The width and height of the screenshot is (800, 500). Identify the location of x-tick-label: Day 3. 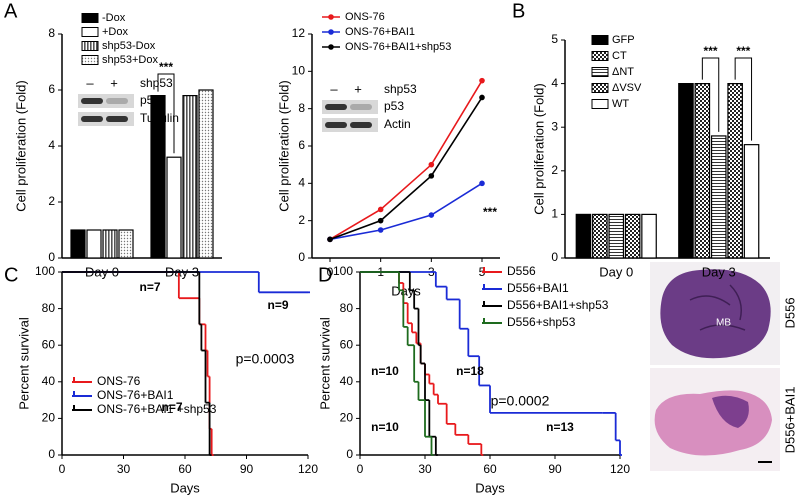
(719, 271).